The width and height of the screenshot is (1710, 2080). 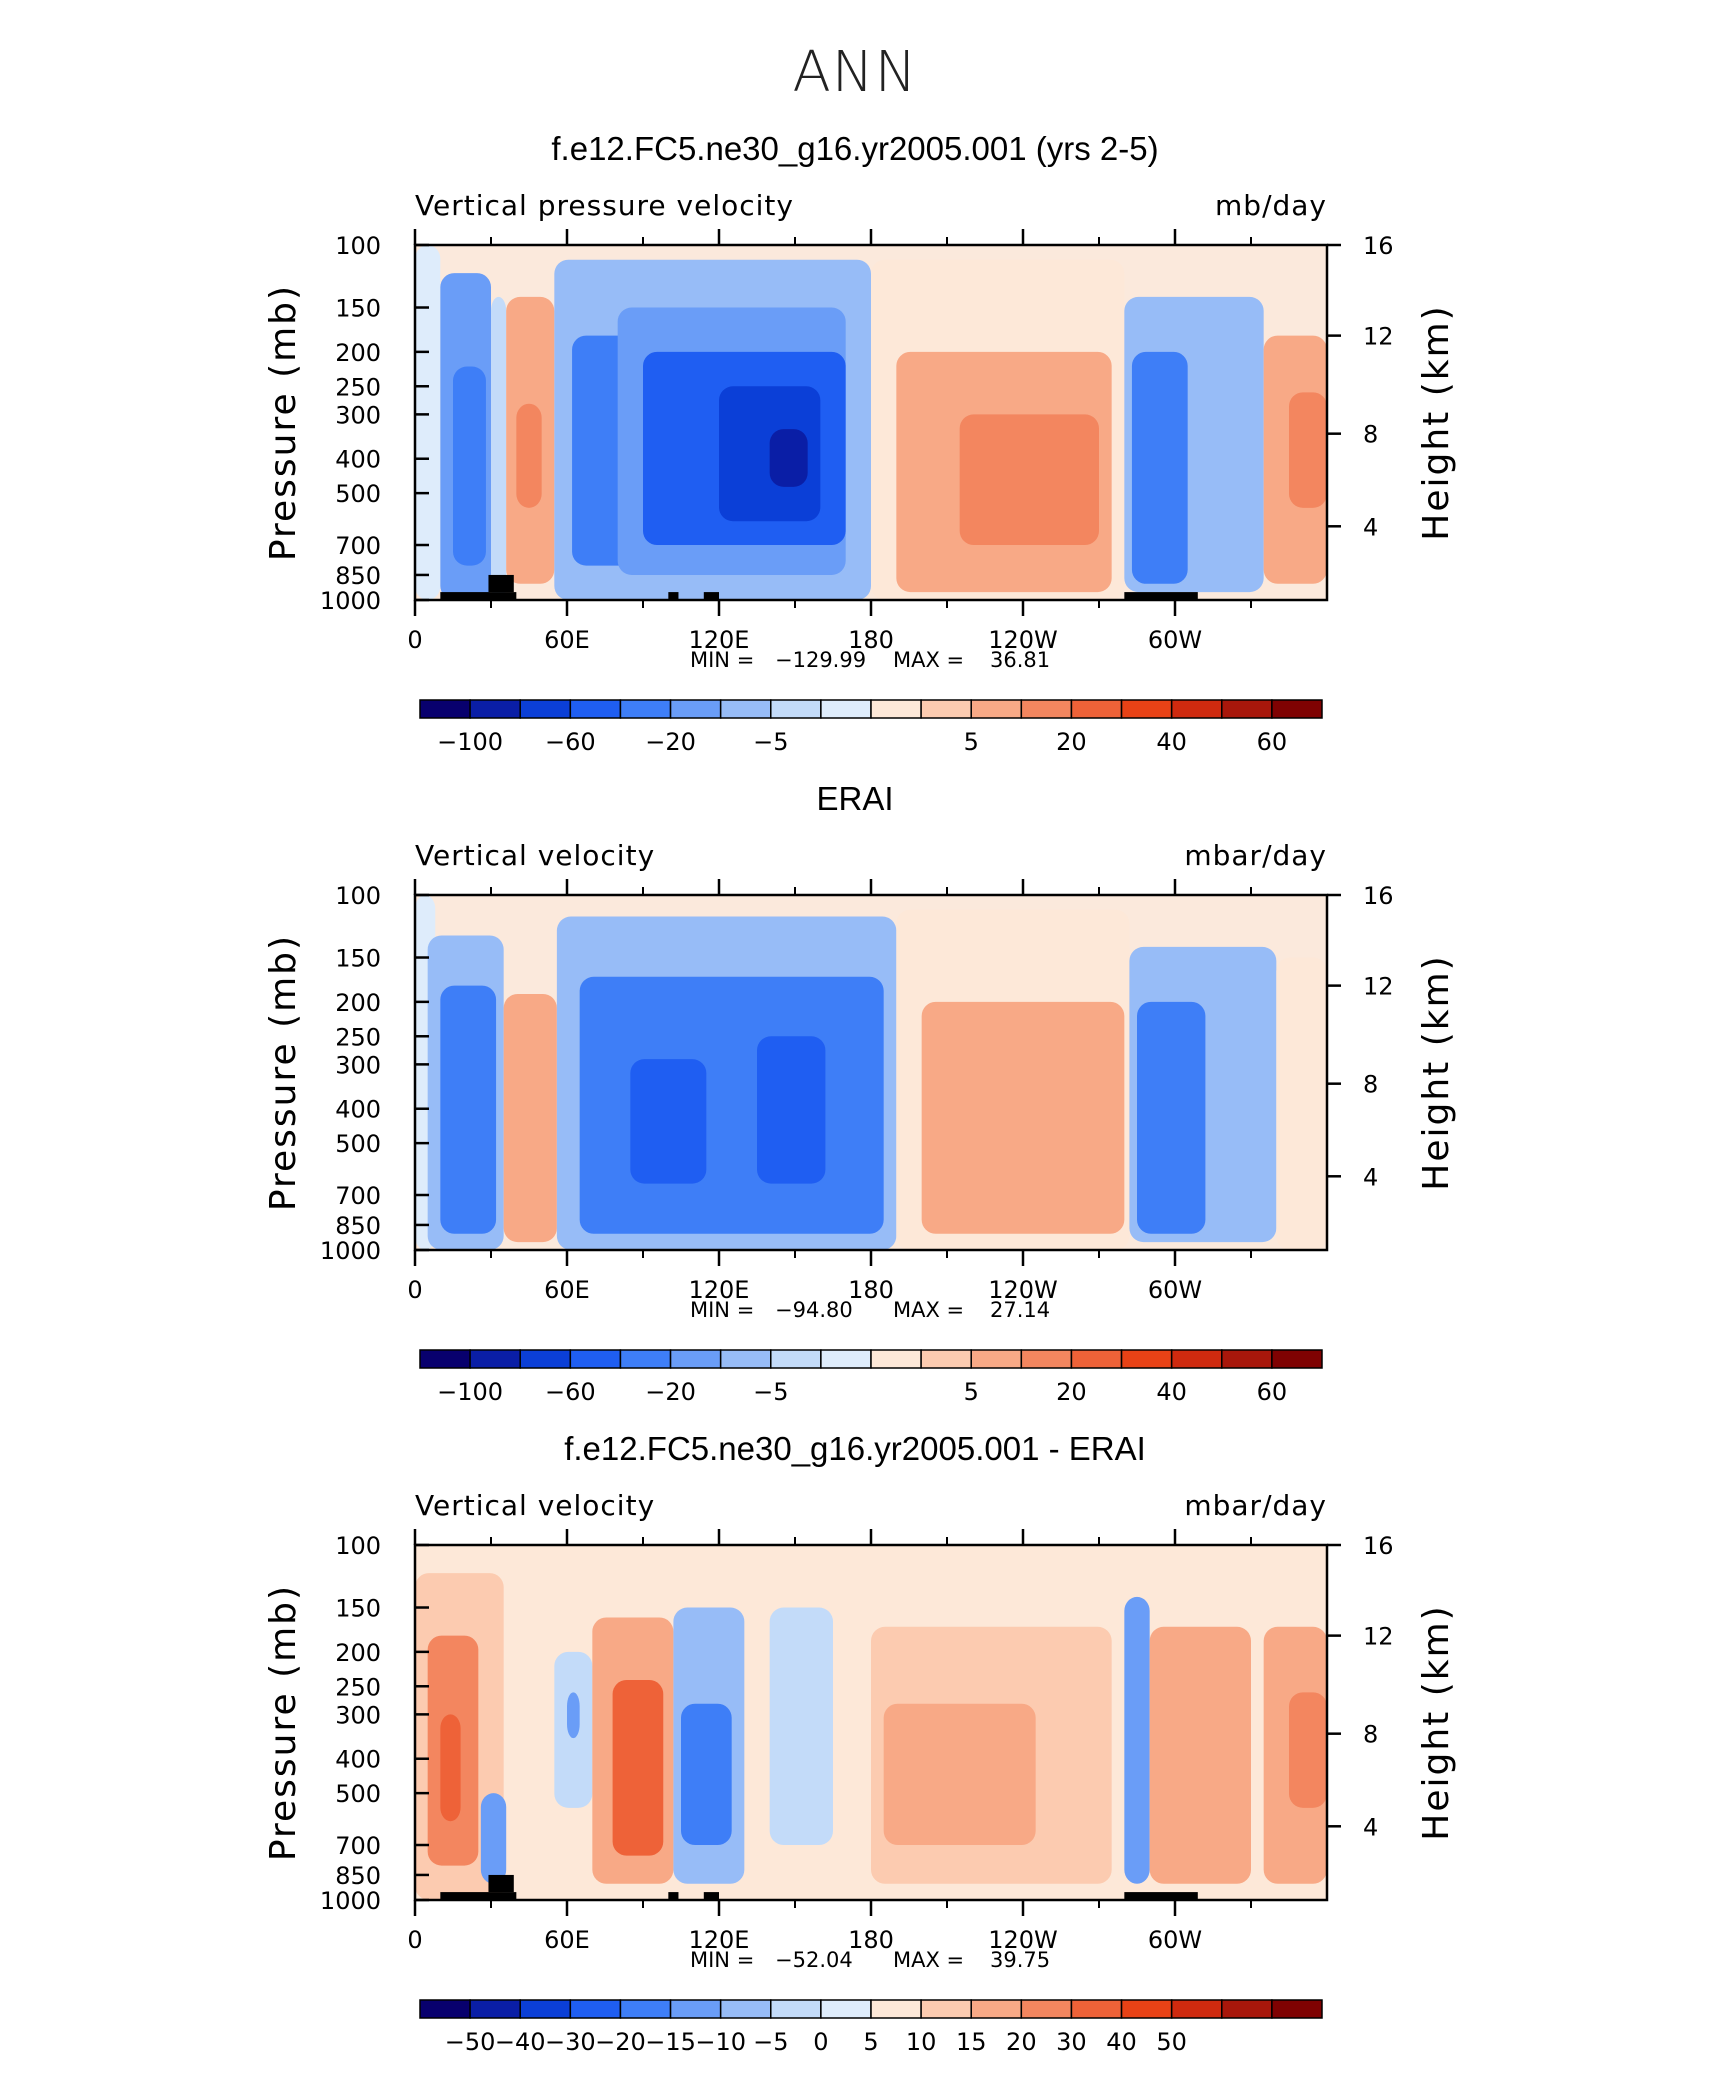 I want to click on colorbar-label: 20, so click(x=1071, y=1392).